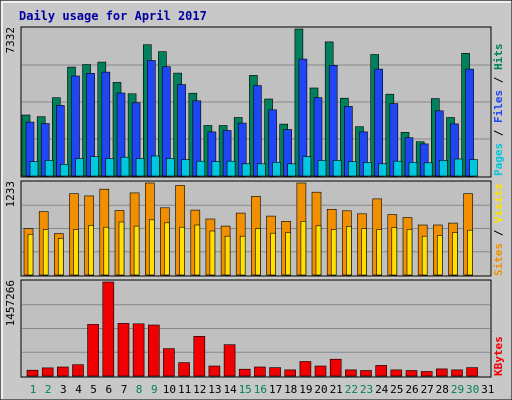 This screenshot has width=512, height=400. What do you see at coordinates (336, 389) in the screenshot?
I see `day-label-21: 21` at bounding box center [336, 389].